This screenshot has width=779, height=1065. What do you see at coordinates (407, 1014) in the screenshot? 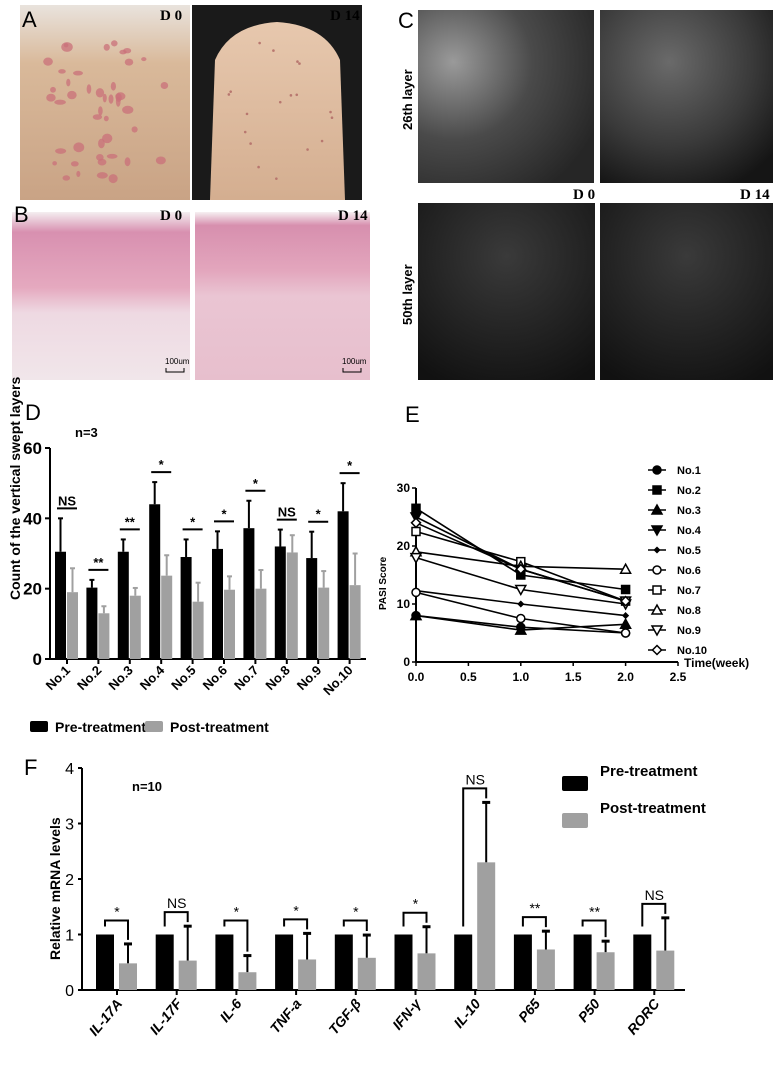
I see `x-tick-label: IFN-γ` at bounding box center [407, 1014].